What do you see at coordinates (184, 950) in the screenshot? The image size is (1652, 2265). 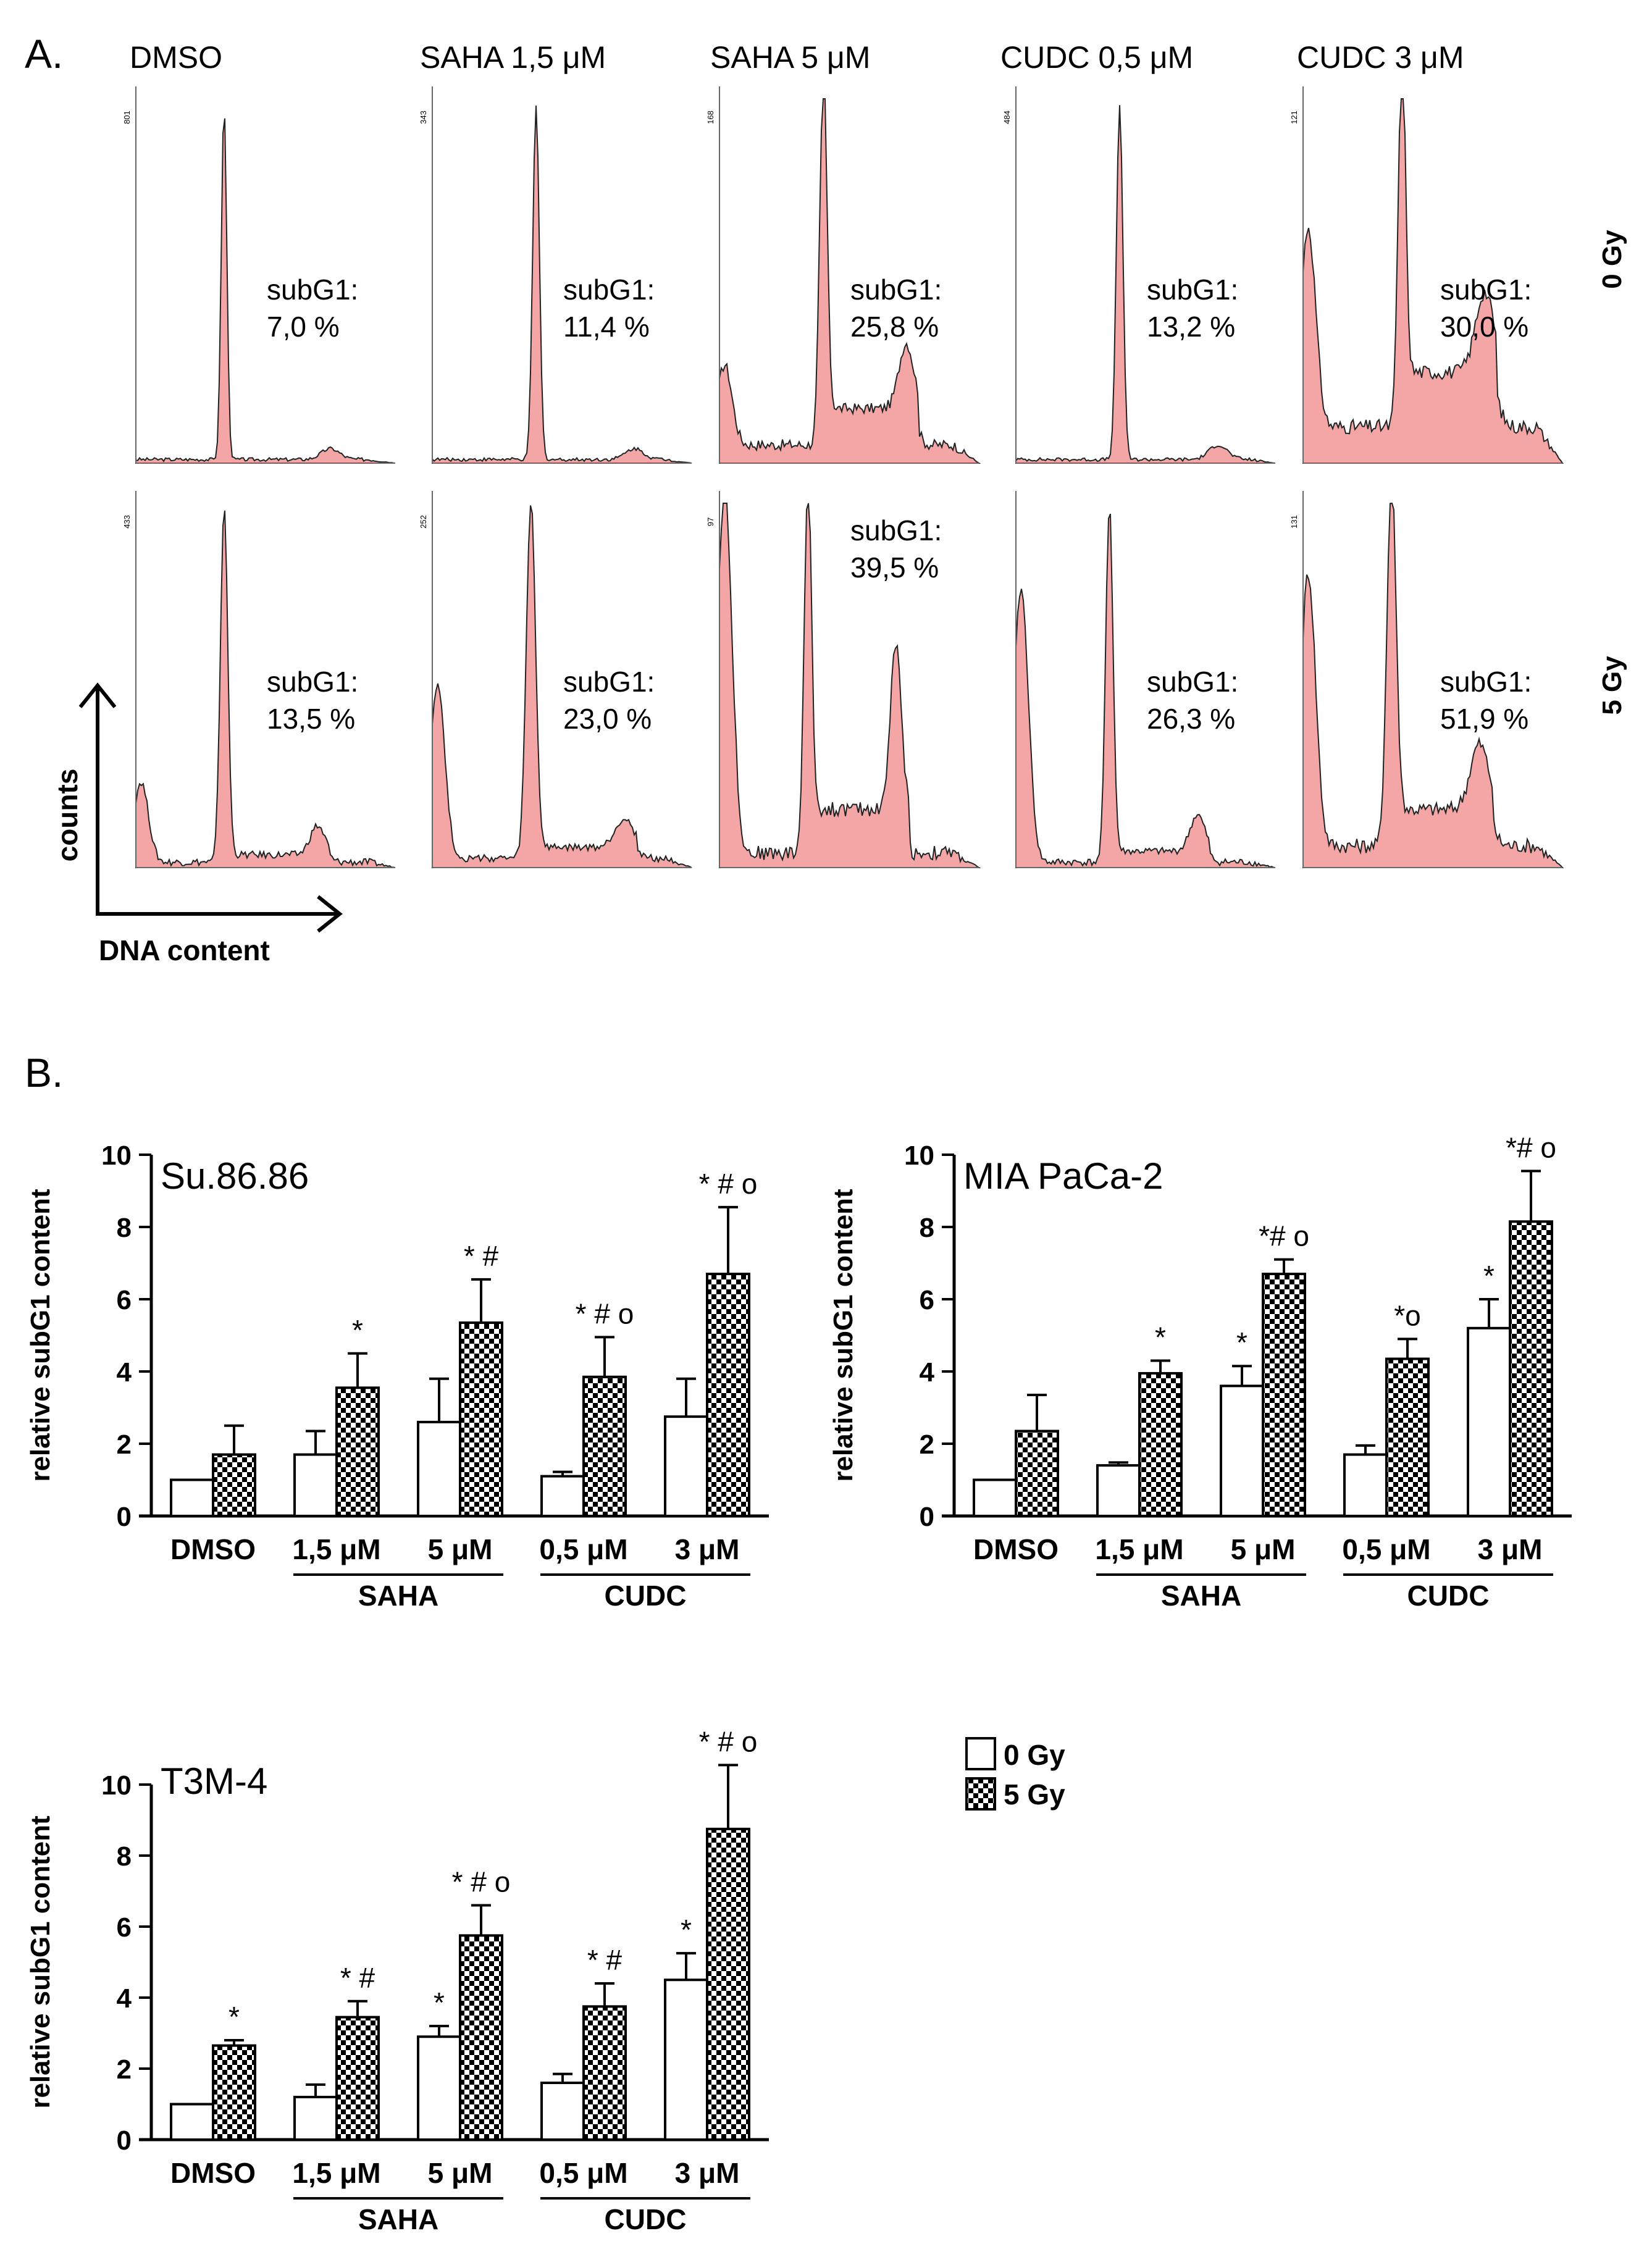 I see `dna-content-axis-label: DNA content` at bounding box center [184, 950].